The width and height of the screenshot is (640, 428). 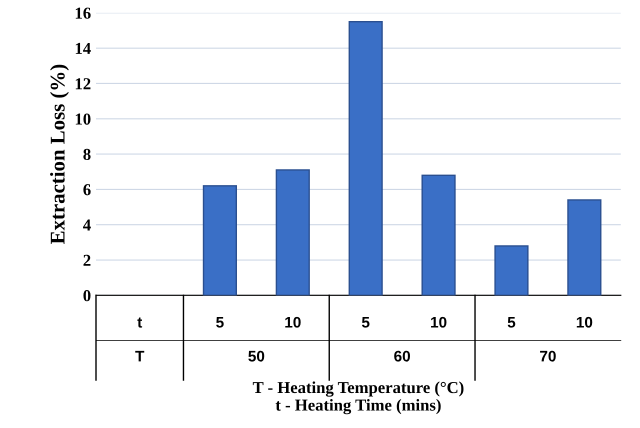 I want to click on y-tick-label: 16, so click(x=83, y=13).